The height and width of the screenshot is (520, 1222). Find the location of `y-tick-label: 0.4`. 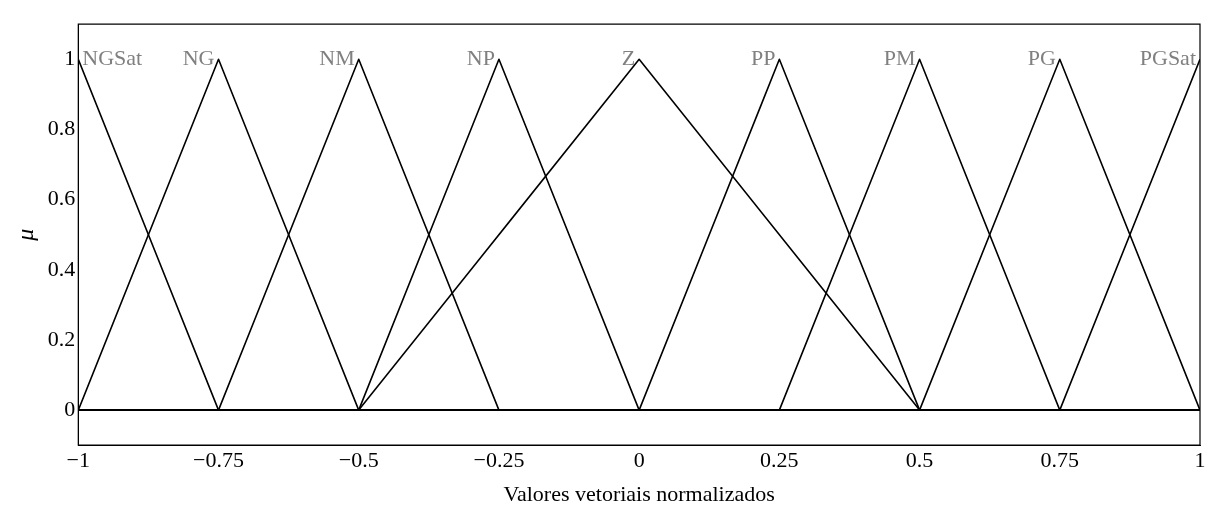

y-tick-label: 0.4 is located at coordinates (61, 268).